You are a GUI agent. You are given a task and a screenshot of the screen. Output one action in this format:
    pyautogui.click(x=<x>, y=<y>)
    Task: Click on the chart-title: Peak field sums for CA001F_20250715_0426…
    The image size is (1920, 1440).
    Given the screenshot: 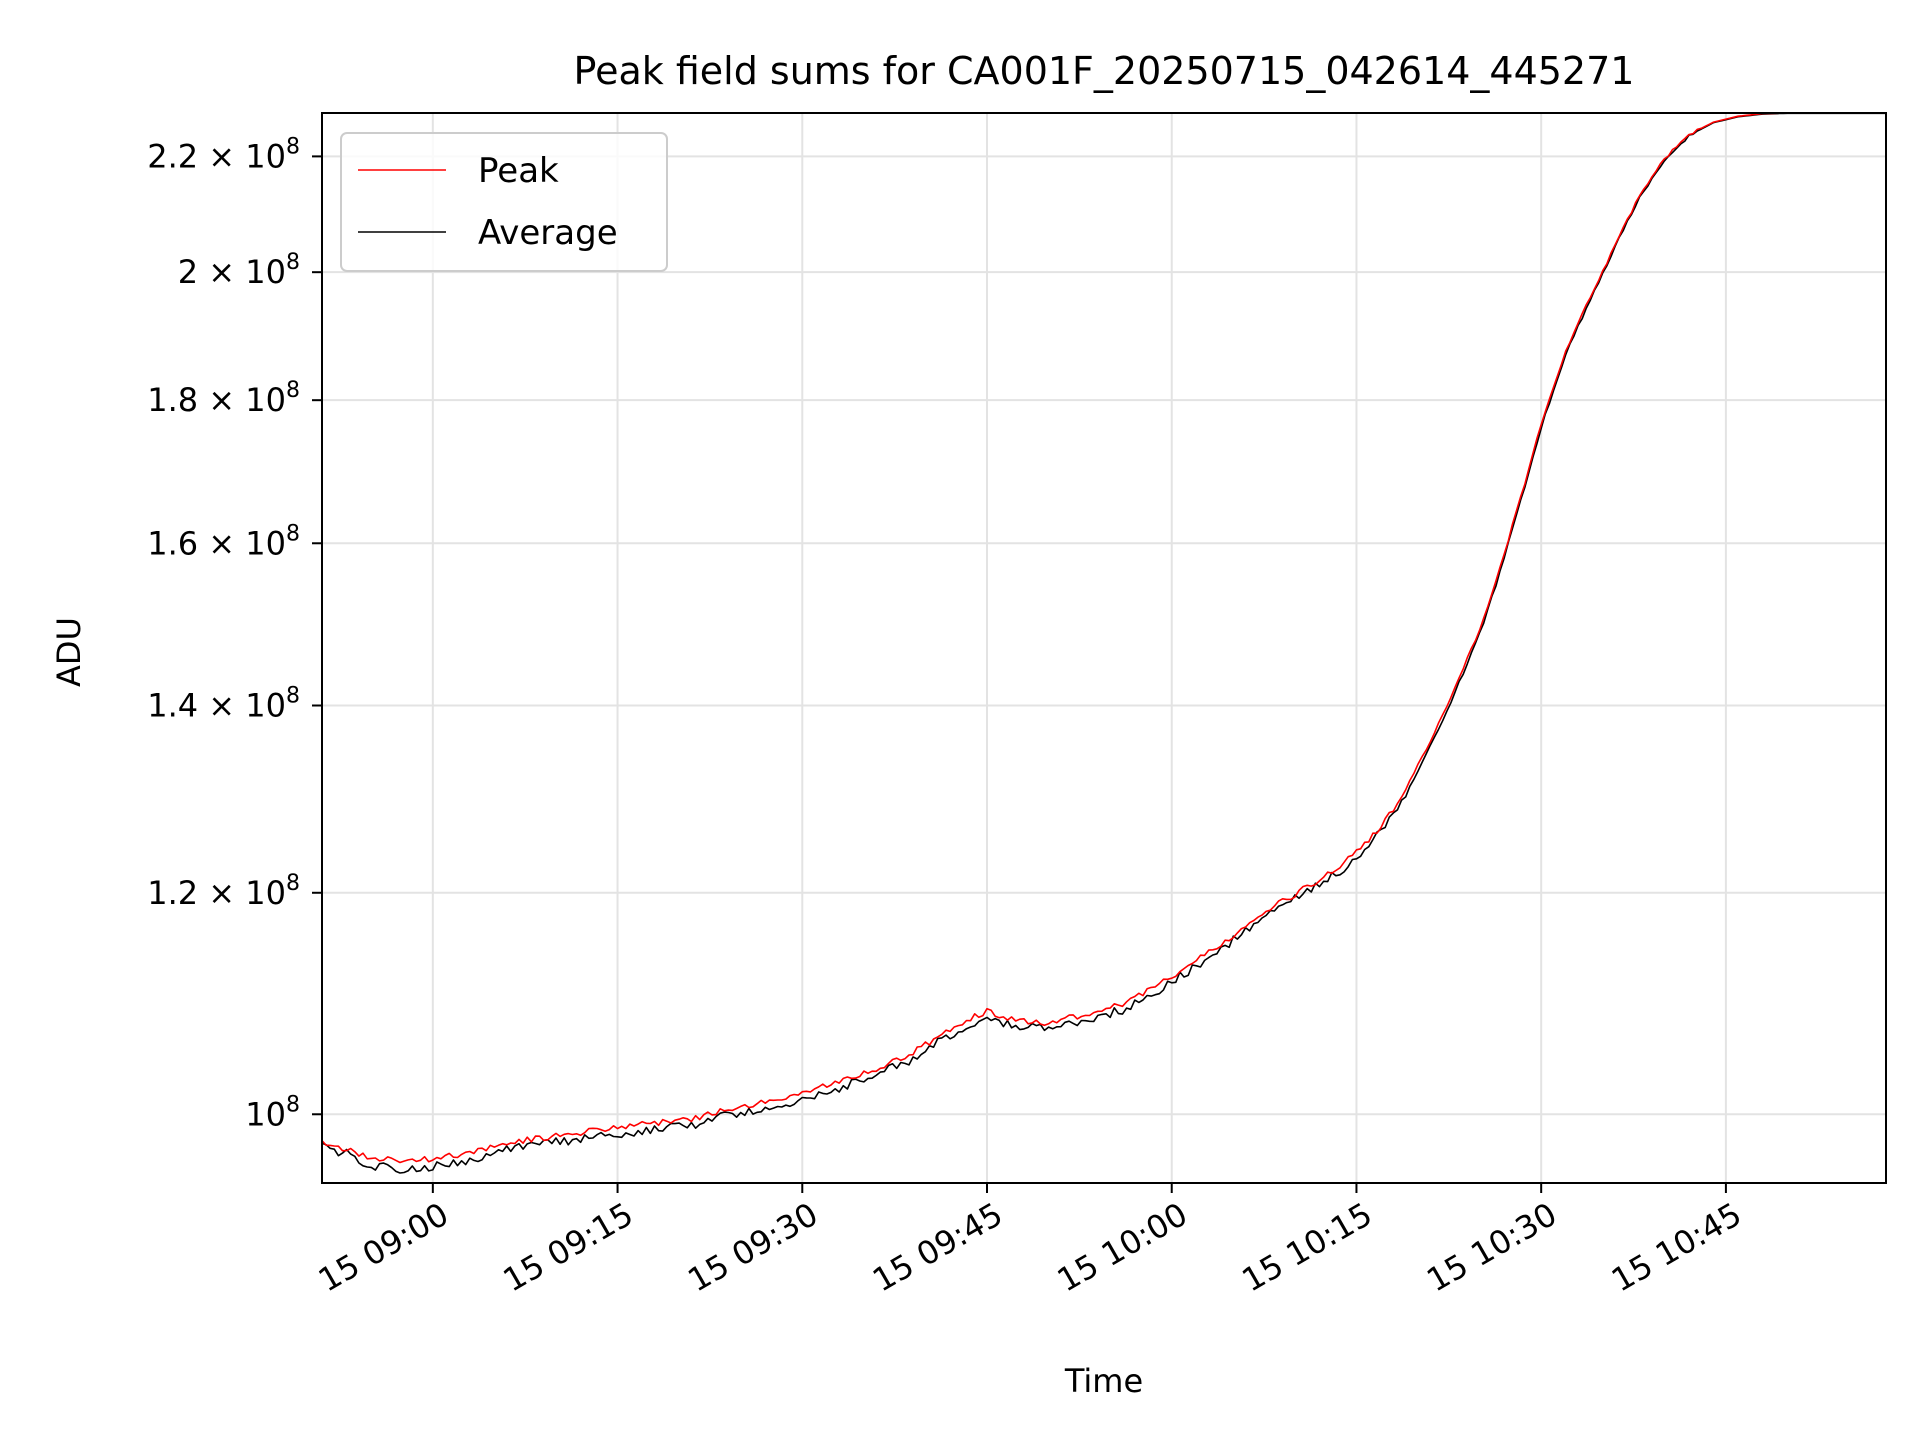 What is the action you would take?
    pyautogui.click(x=1104, y=71)
    